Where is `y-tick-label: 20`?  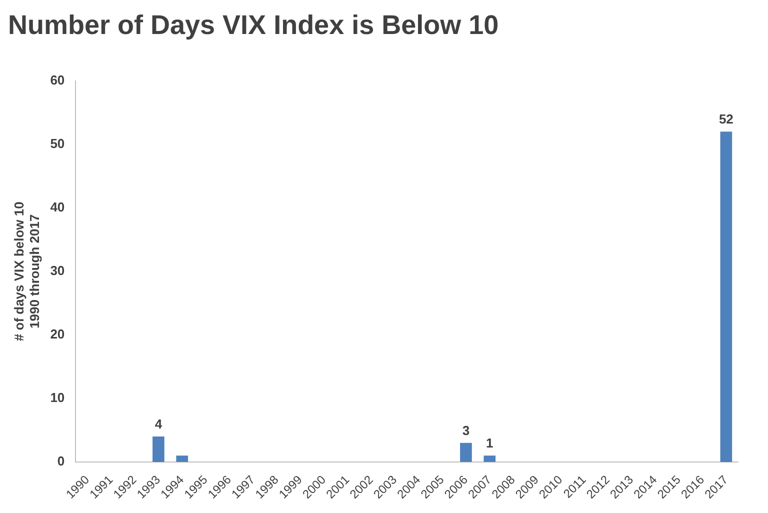 y-tick-label: 20 is located at coordinates (57, 334).